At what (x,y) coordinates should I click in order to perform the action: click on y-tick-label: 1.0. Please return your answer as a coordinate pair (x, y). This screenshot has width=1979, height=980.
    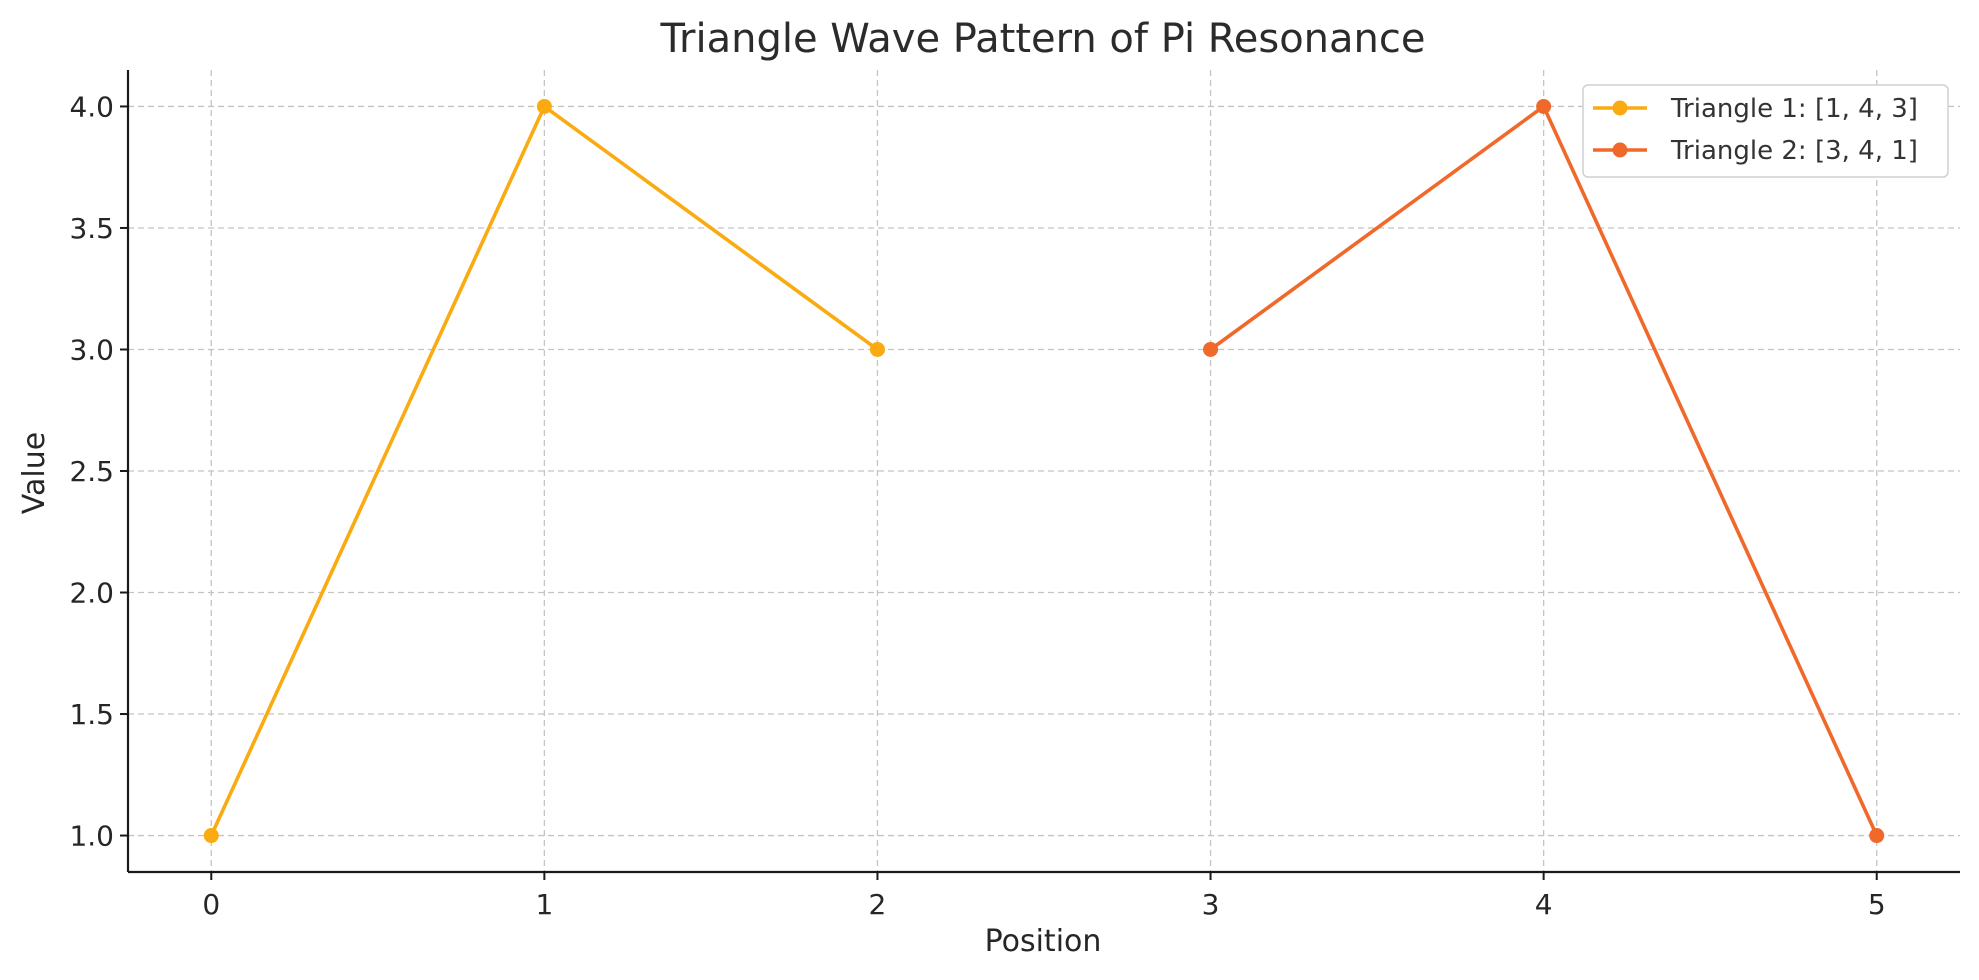
    Looking at the image, I should click on (91, 836).